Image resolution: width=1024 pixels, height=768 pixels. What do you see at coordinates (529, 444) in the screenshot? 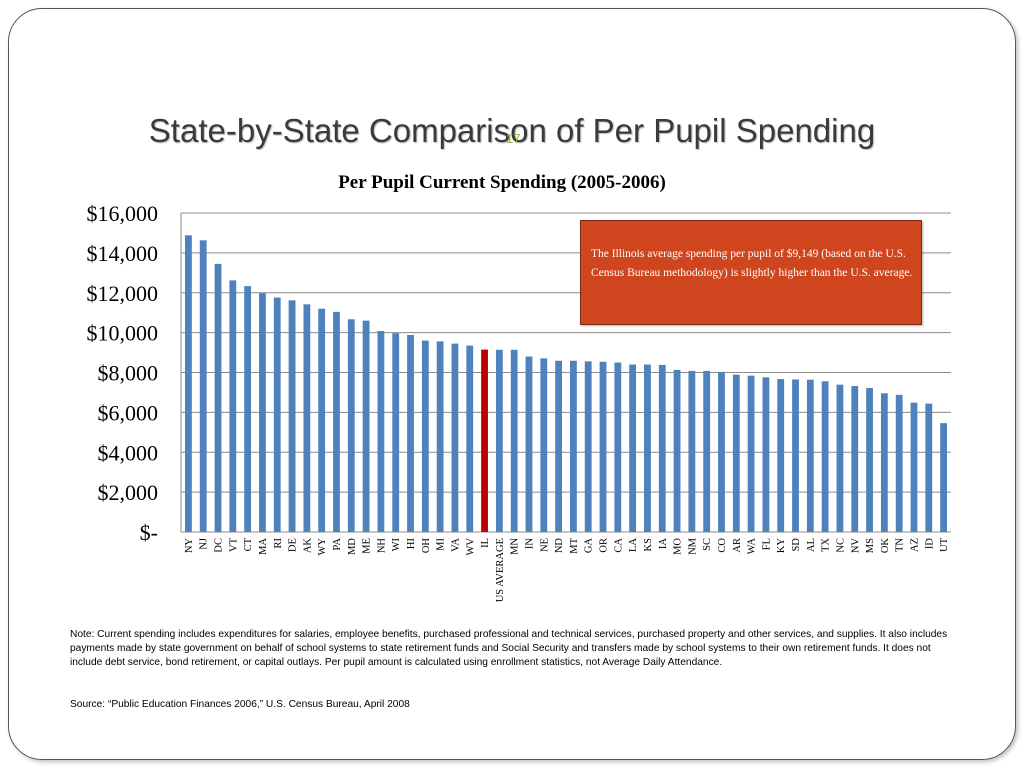
I see `bar-in` at bounding box center [529, 444].